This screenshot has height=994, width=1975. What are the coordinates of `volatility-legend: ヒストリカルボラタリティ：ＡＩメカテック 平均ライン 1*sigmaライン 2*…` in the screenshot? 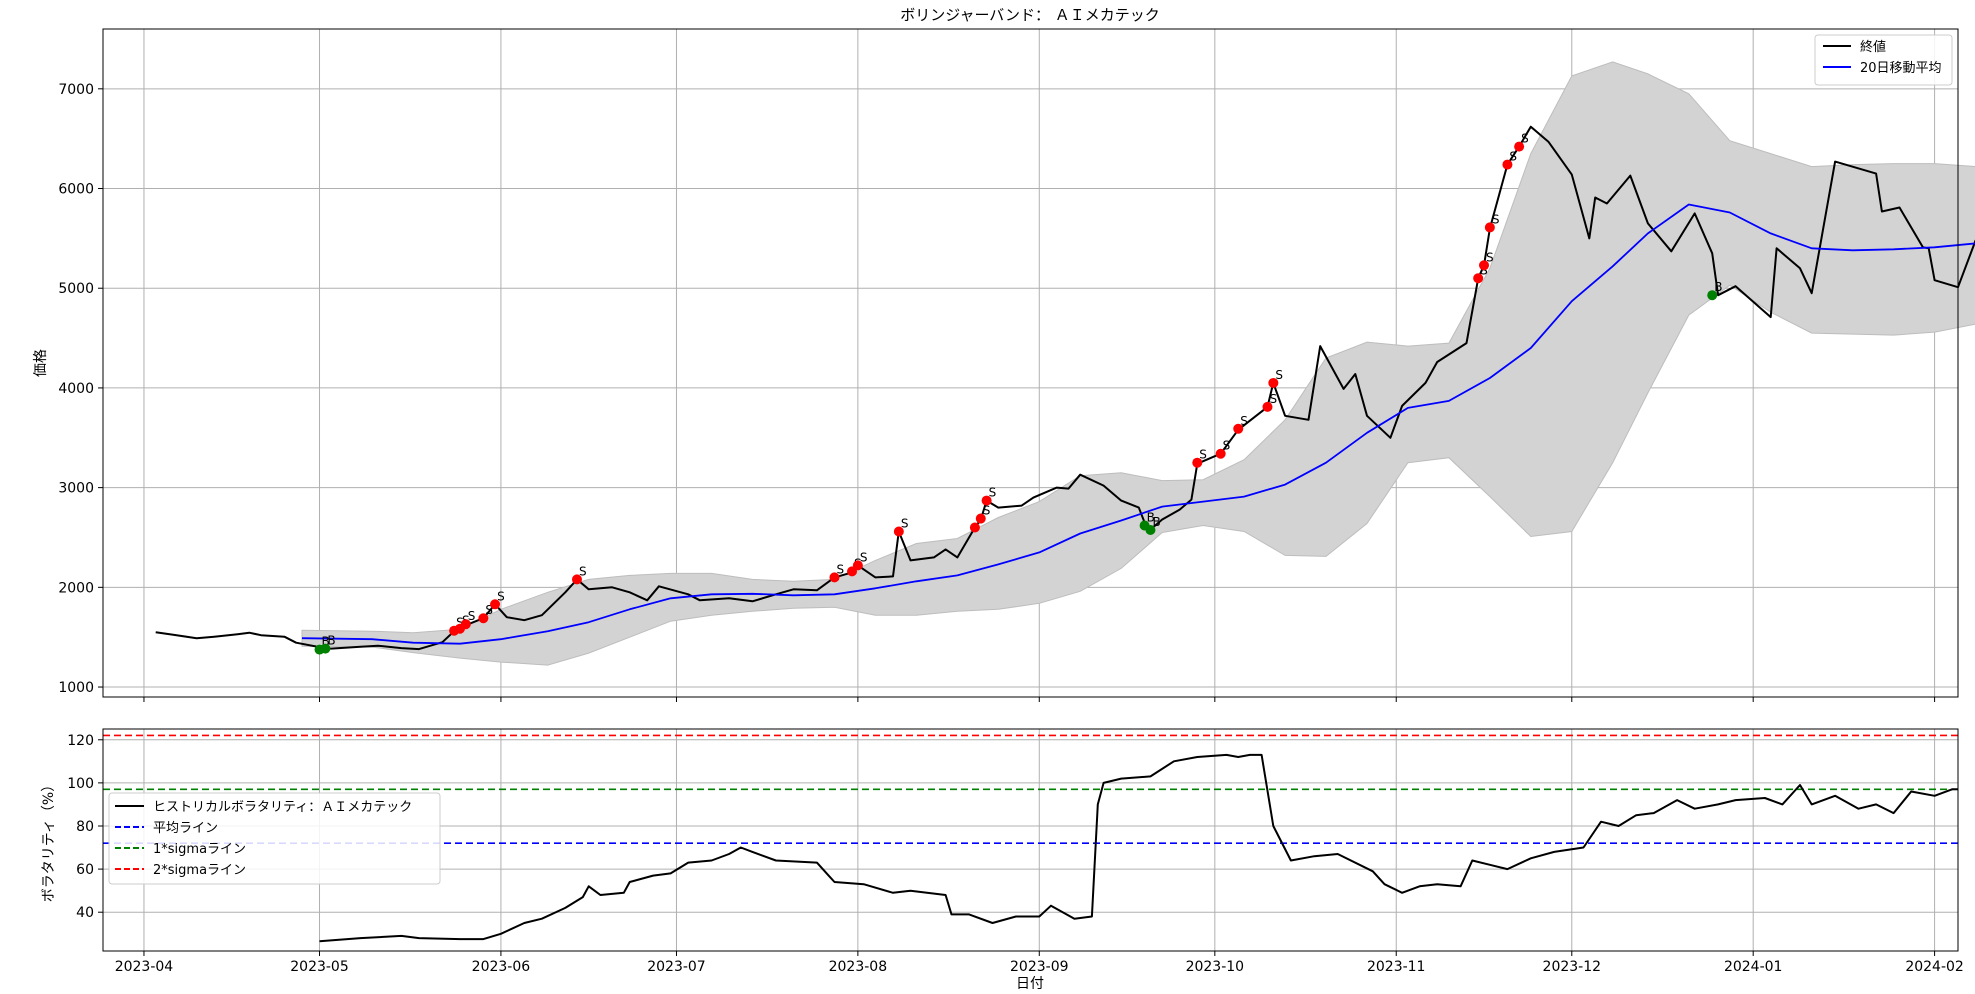 It's located at (274, 838).